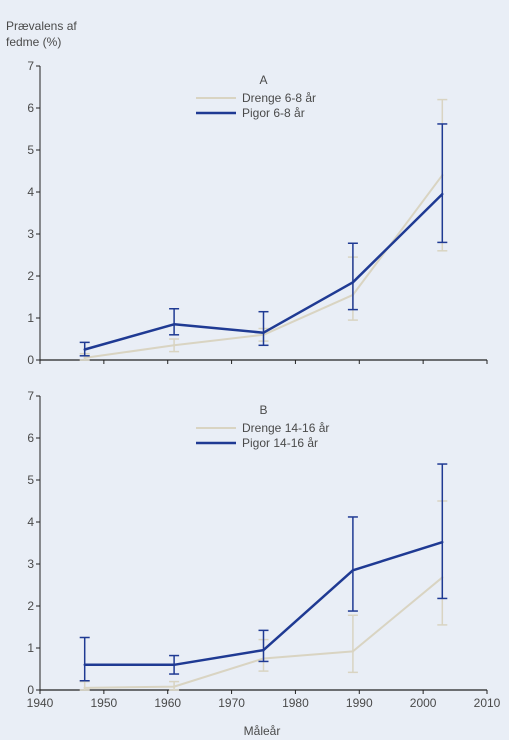 Image resolution: width=509 pixels, height=740 pixels. I want to click on panel-a-y-tick-label: 6, so click(30, 108).